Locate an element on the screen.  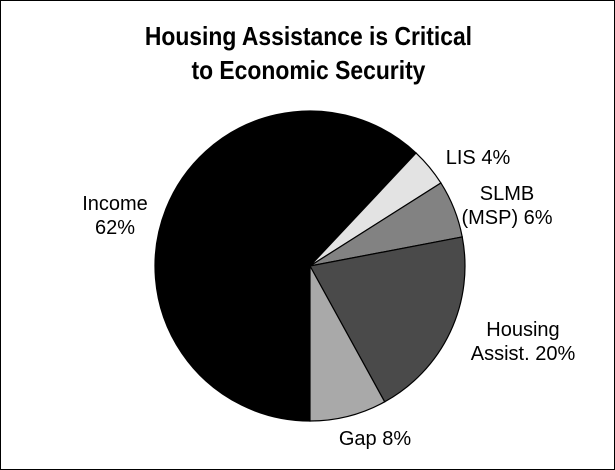
slice-label-3: Housing Assist. 20% is located at coordinates (523, 342).